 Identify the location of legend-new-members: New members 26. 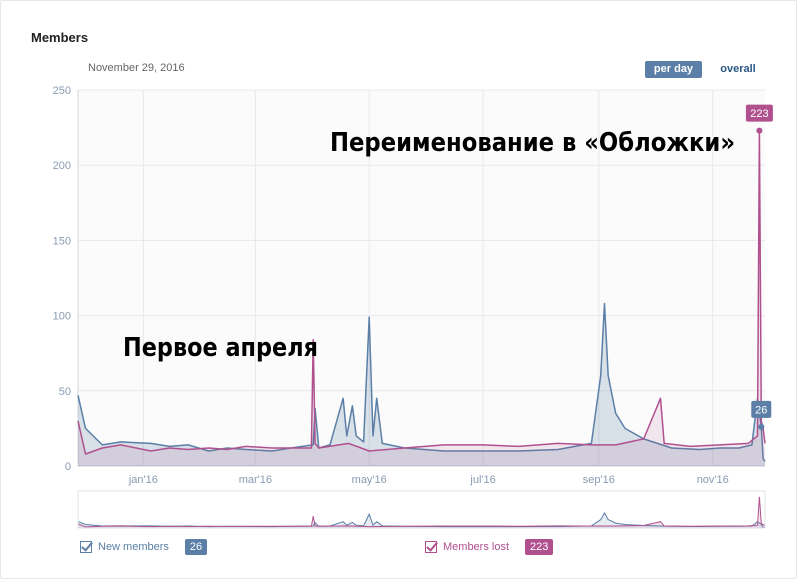
(144, 547).